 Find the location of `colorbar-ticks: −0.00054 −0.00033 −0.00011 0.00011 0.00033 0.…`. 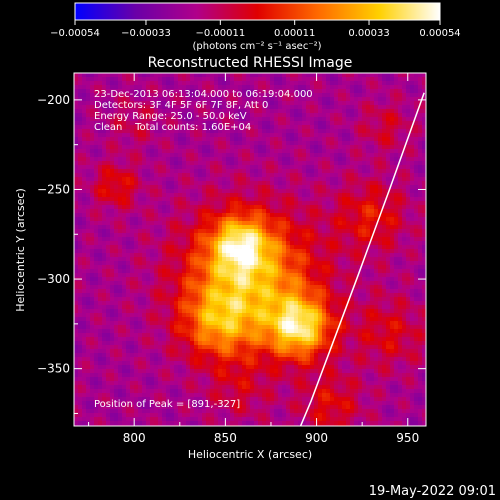

colorbar-ticks: −0.00054 −0.00033 −0.00011 0.00011 0.00033 0.… is located at coordinates (255, 29).